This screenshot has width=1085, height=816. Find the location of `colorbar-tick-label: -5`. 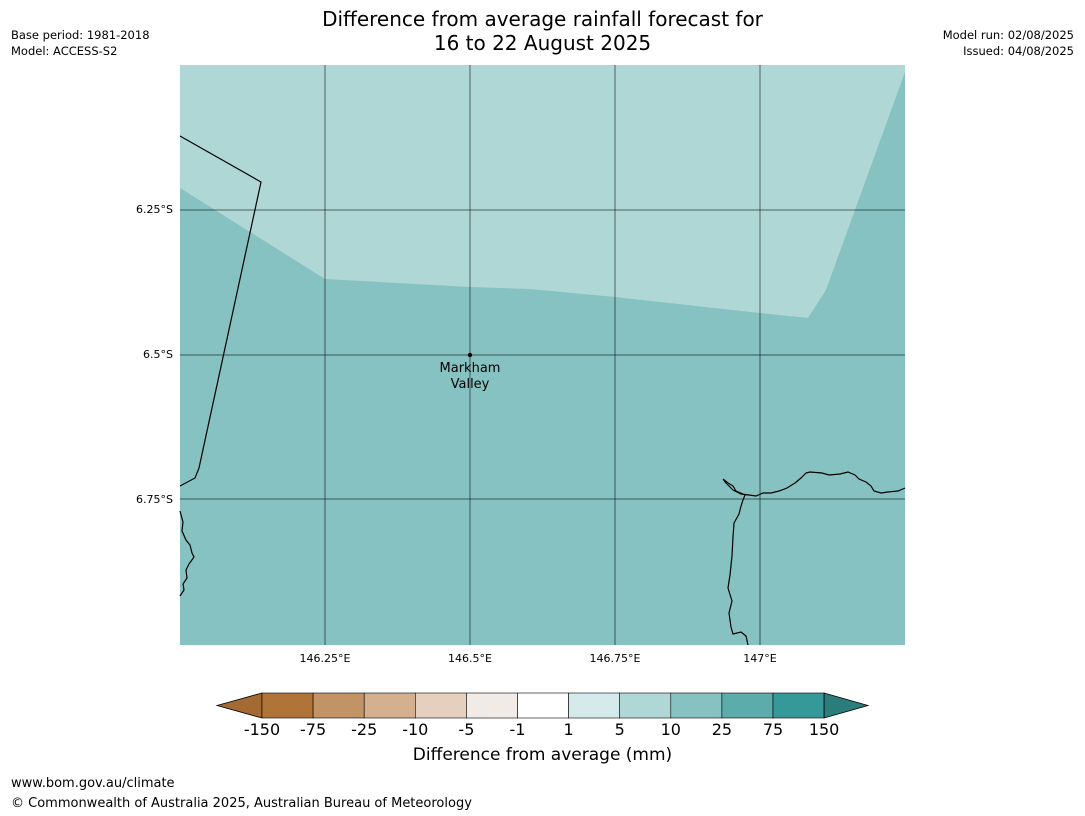

colorbar-tick-label: -5 is located at coordinates (466, 729).